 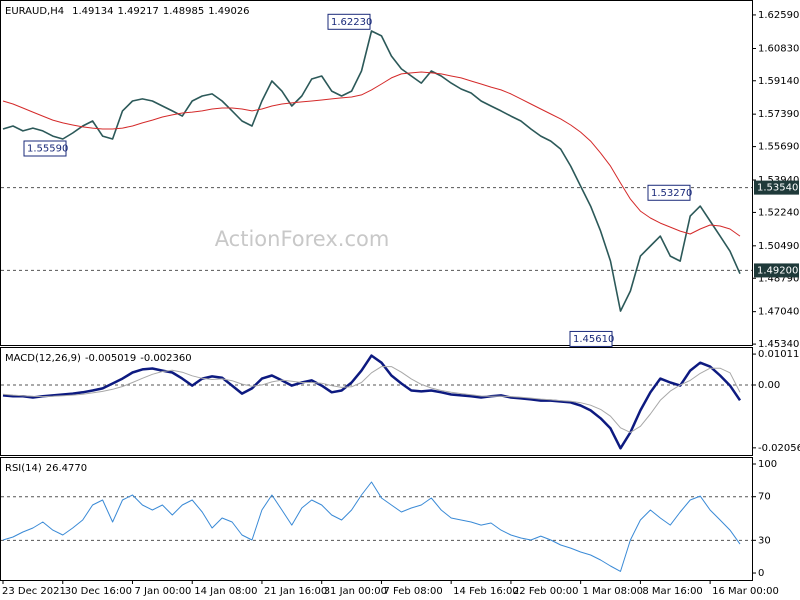 I want to click on readout: 26.4770, so click(x=66, y=468).